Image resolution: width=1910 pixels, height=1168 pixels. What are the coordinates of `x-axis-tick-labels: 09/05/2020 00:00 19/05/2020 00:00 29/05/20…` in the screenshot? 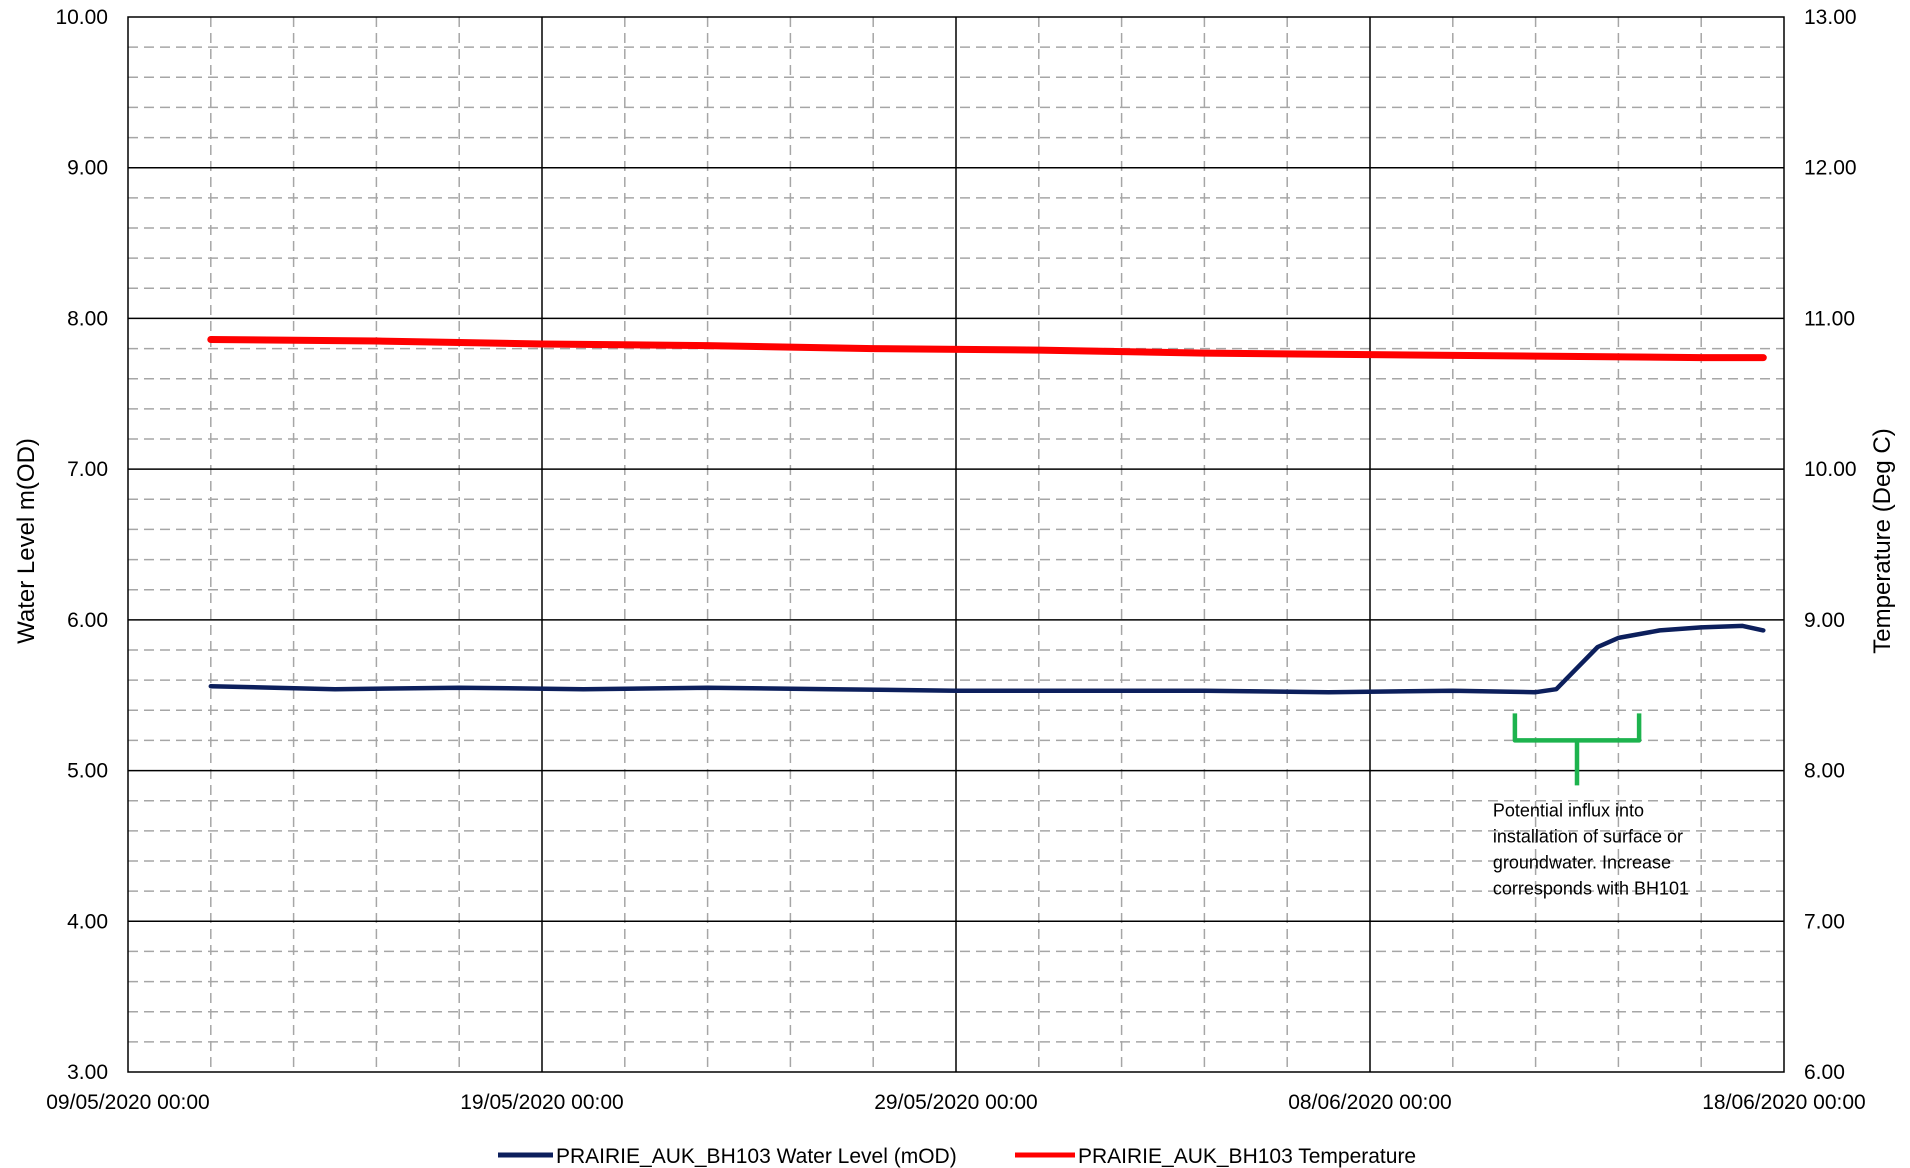 It's located at (956, 1102).